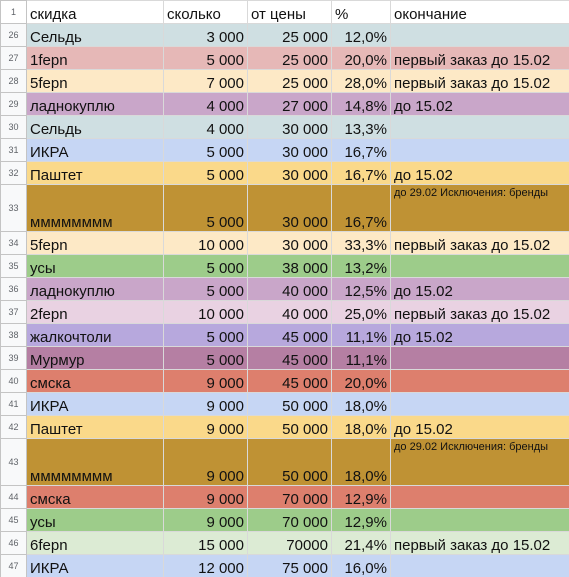 Image resolution: width=569 pixels, height=577 pixels. What do you see at coordinates (361, 543) in the screenshot?
I see `cell-percent: 21,4%` at bounding box center [361, 543].